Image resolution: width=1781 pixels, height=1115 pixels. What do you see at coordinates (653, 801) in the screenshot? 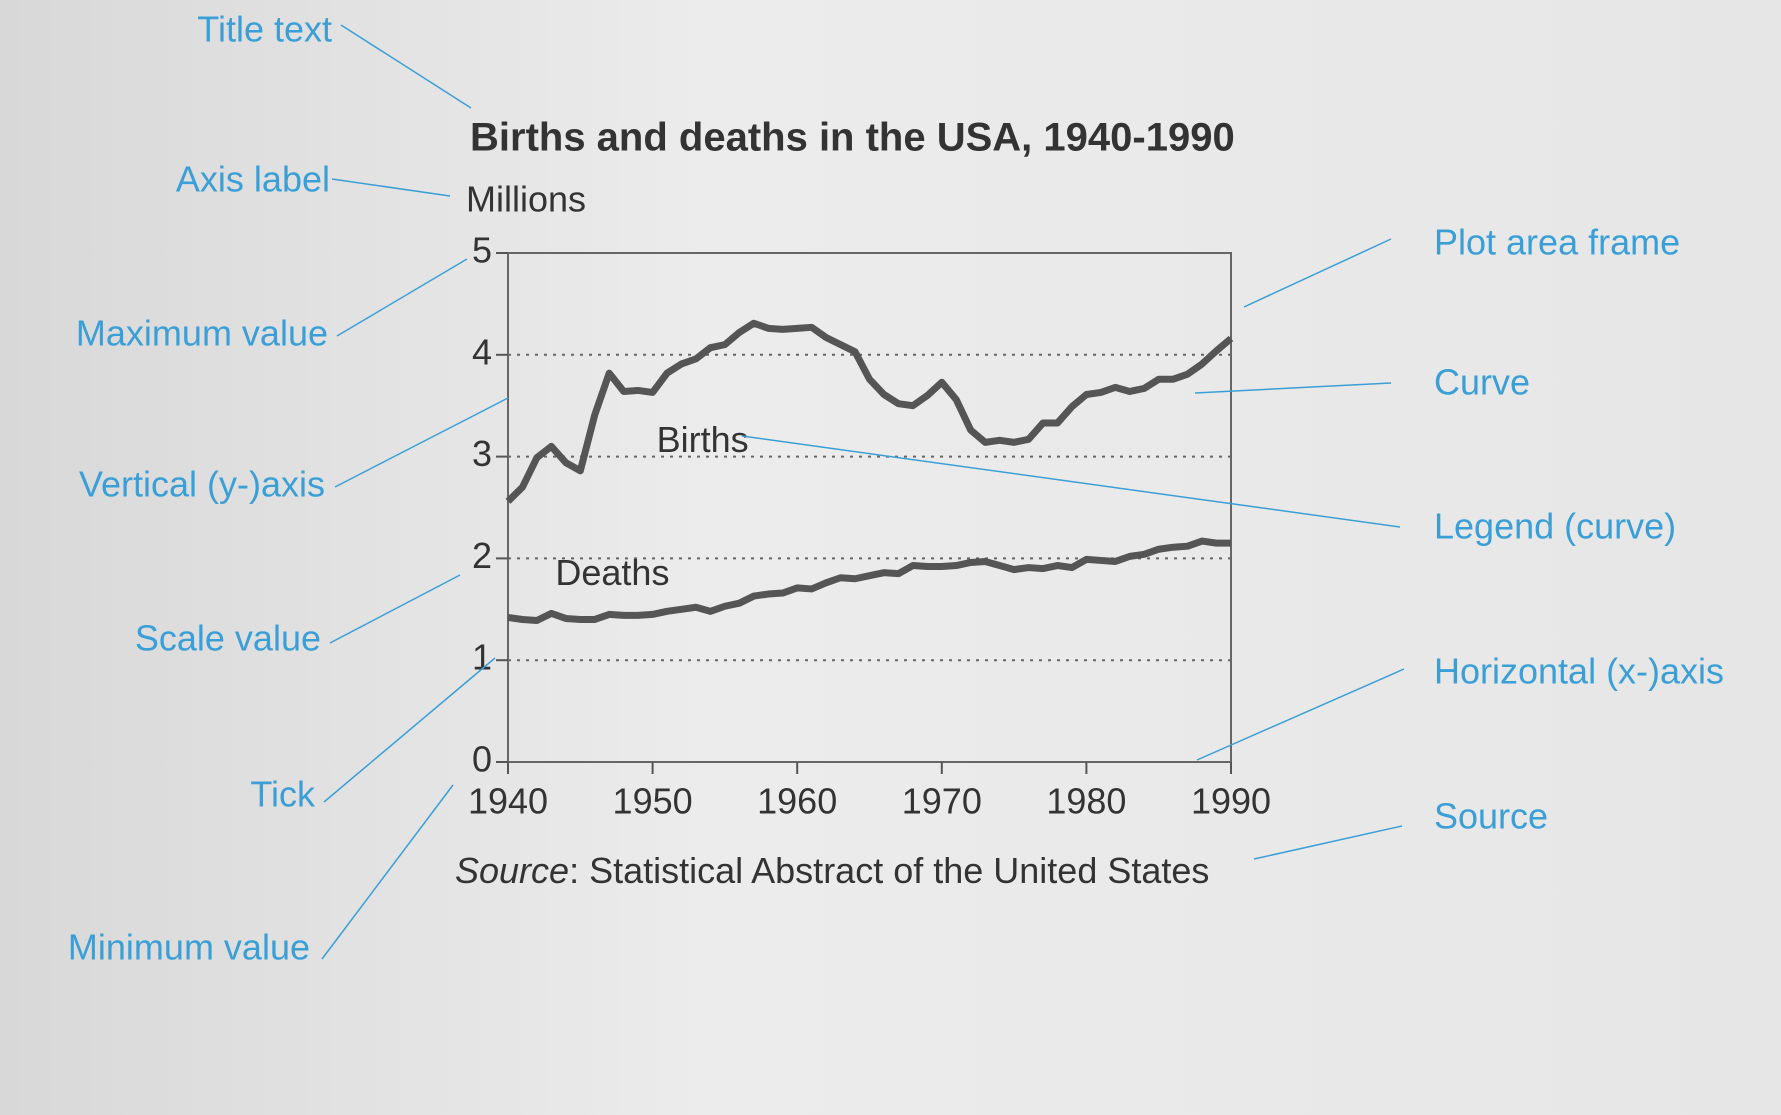
I see `x-tick-label: 1950` at bounding box center [653, 801].